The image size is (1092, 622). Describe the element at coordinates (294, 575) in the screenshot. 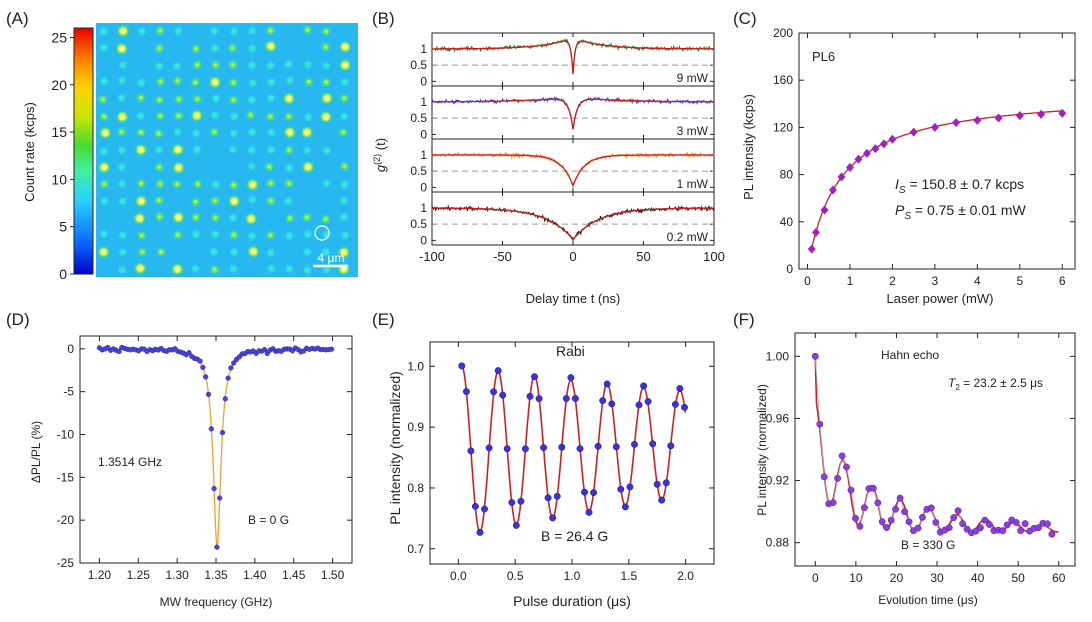

I see `x-tick-label: 1.45` at that location.